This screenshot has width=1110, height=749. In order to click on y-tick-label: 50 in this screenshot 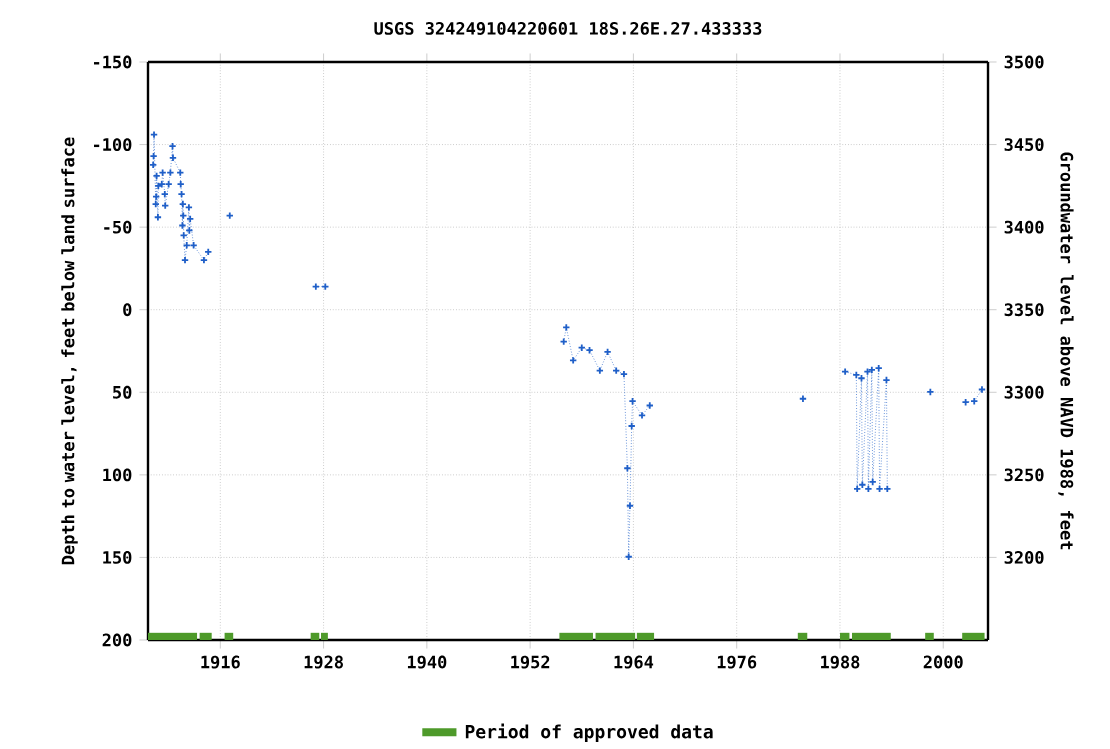, I will do `click(122, 392)`.